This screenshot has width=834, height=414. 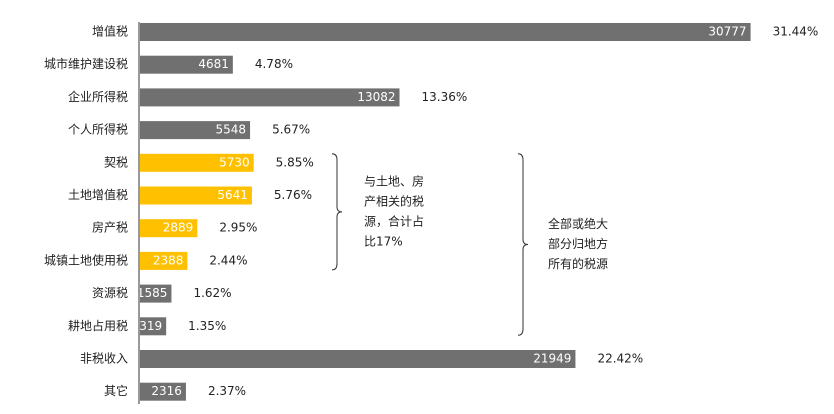 I want to click on annotation-line: 源，合计占, so click(x=394, y=220).